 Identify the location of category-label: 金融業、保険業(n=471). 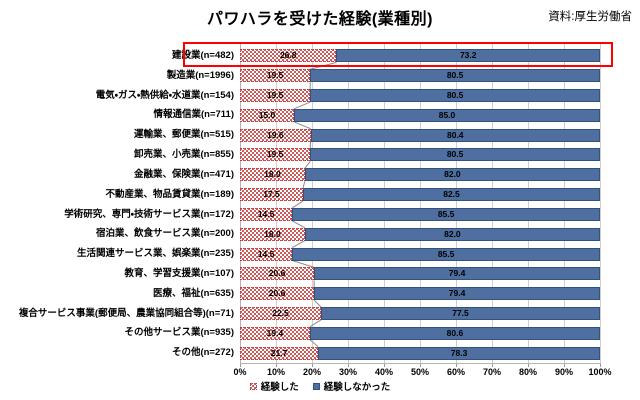
(183, 174).